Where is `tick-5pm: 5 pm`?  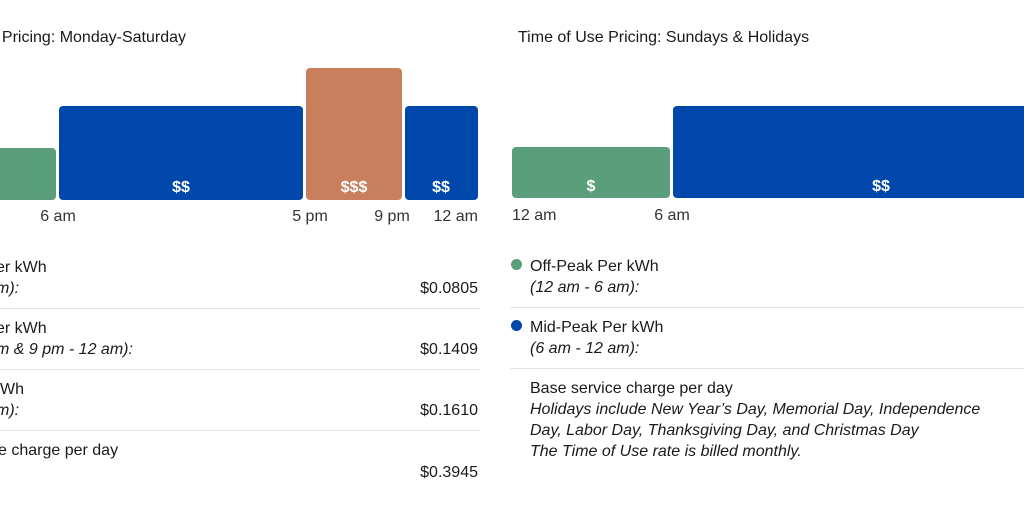
tick-5pm: 5 pm is located at coordinates (310, 216).